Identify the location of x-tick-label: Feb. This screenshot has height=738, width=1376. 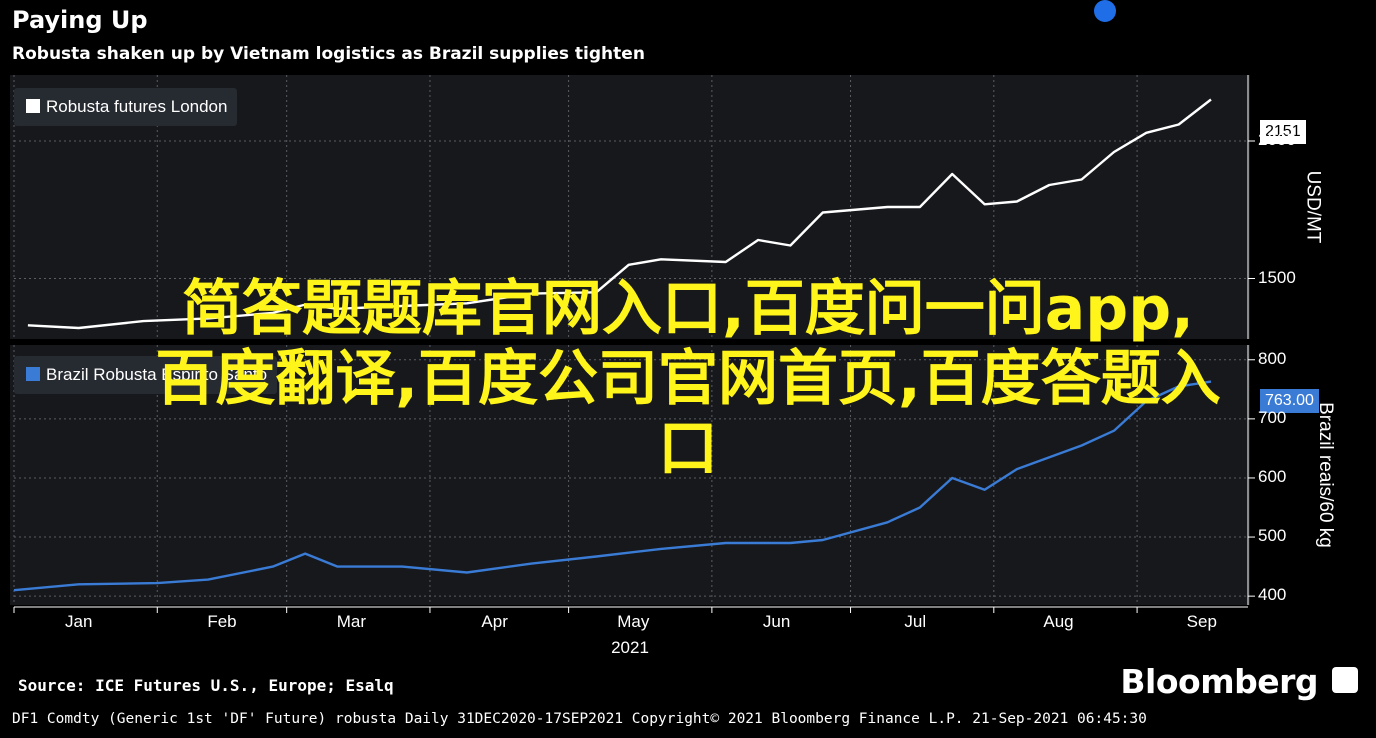
(222, 621).